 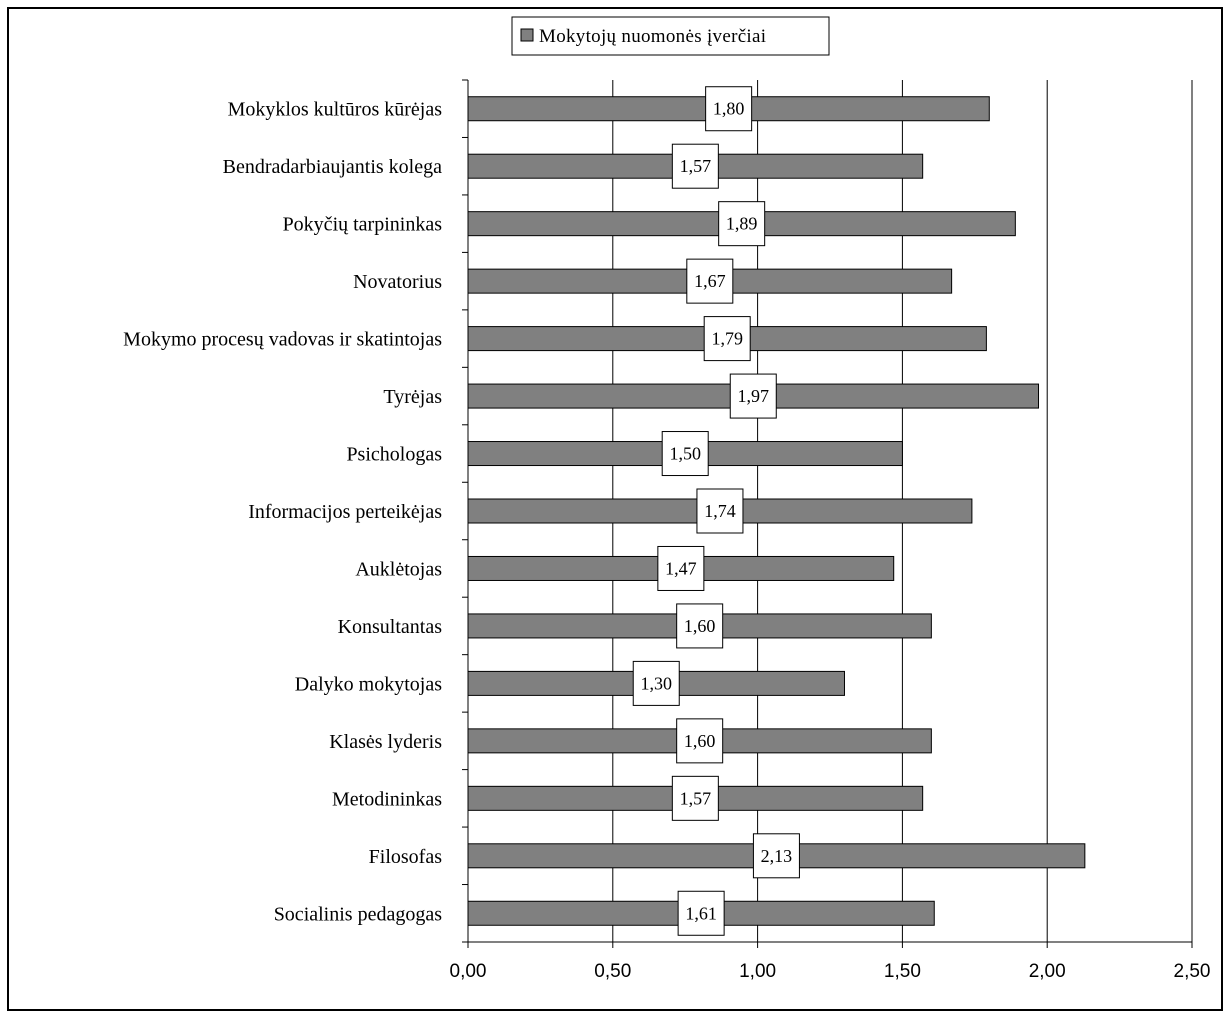 What do you see at coordinates (1047, 971) in the screenshot?
I see `x-tick-label: 2,00` at bounding box center [1047, 971].